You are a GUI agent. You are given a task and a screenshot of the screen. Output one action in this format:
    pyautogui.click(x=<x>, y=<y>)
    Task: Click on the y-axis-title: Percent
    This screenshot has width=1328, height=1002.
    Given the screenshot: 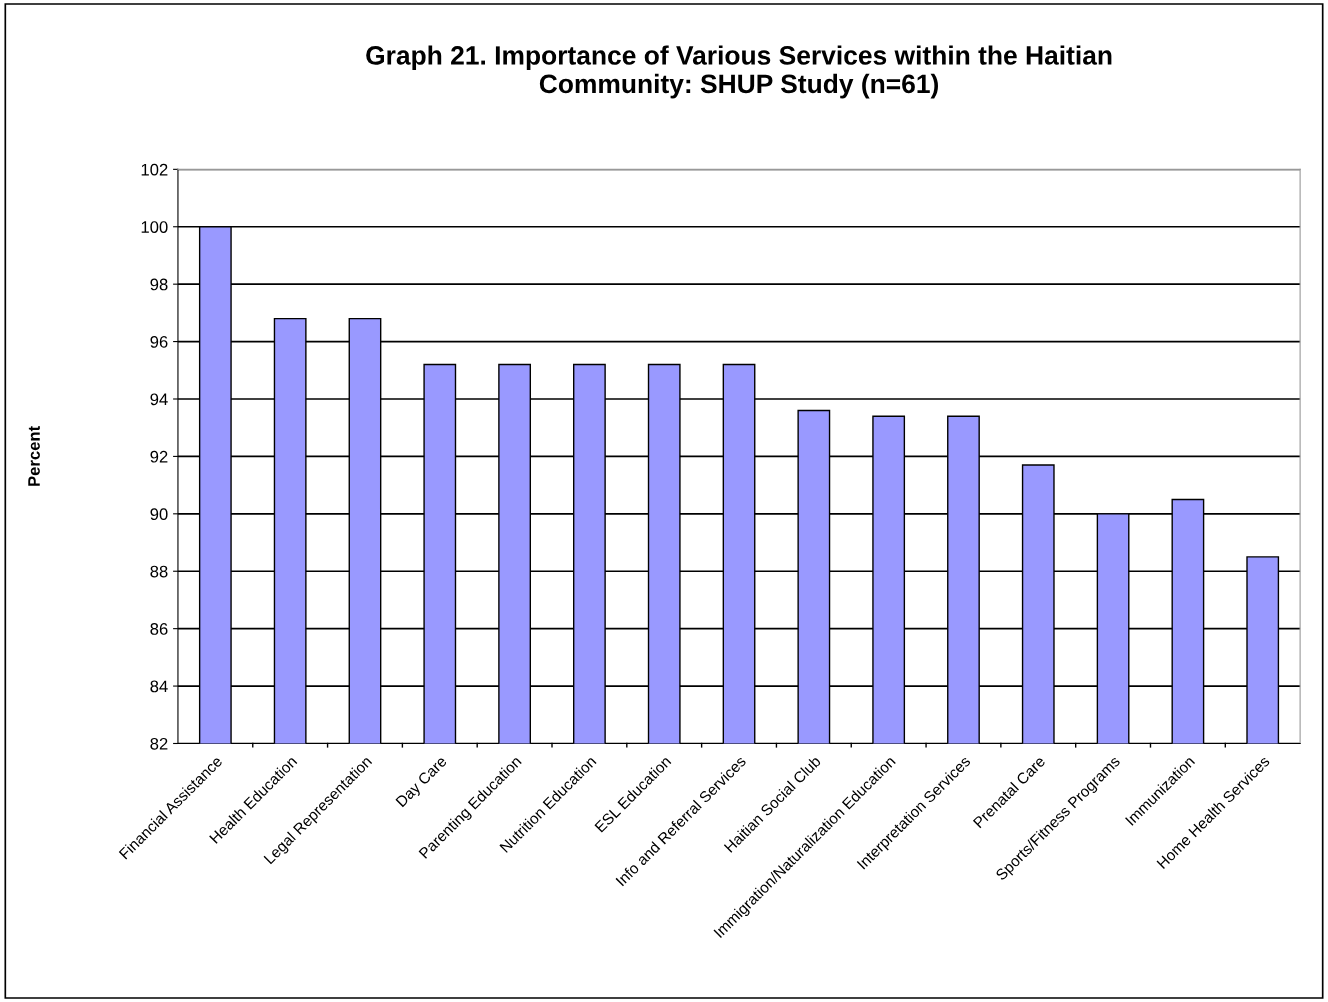 What is the action you would take?
    pyautogui.click(x=34, y=456)
    